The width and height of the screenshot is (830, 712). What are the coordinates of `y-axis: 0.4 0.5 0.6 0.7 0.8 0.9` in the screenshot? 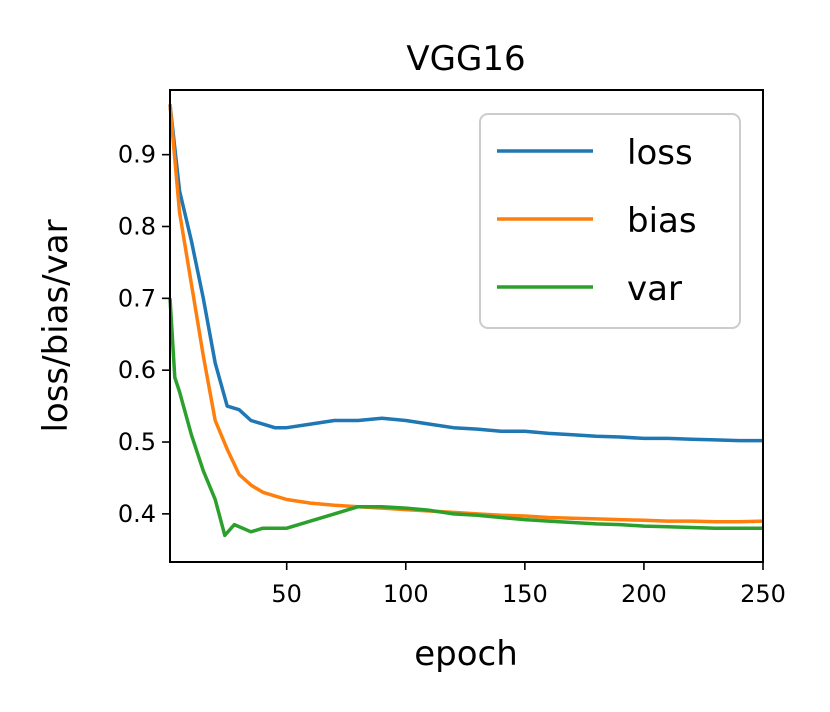 It's located at (144, 334).